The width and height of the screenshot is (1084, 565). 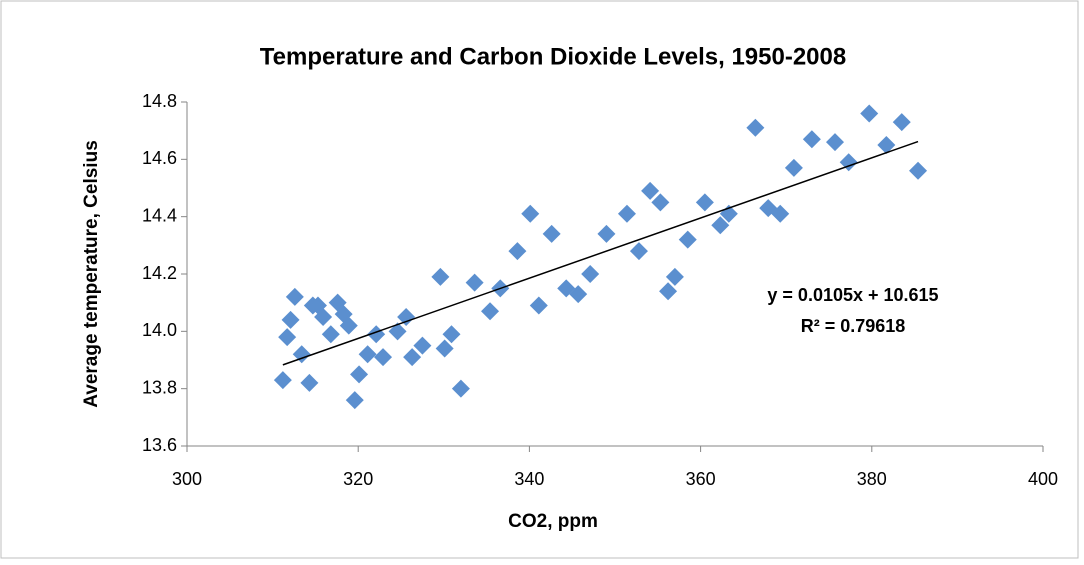 What do you see at coordinates (159, 215) in the screenshot?
I see `y-tick-label: 14.4` at bounding box center [159, 215].